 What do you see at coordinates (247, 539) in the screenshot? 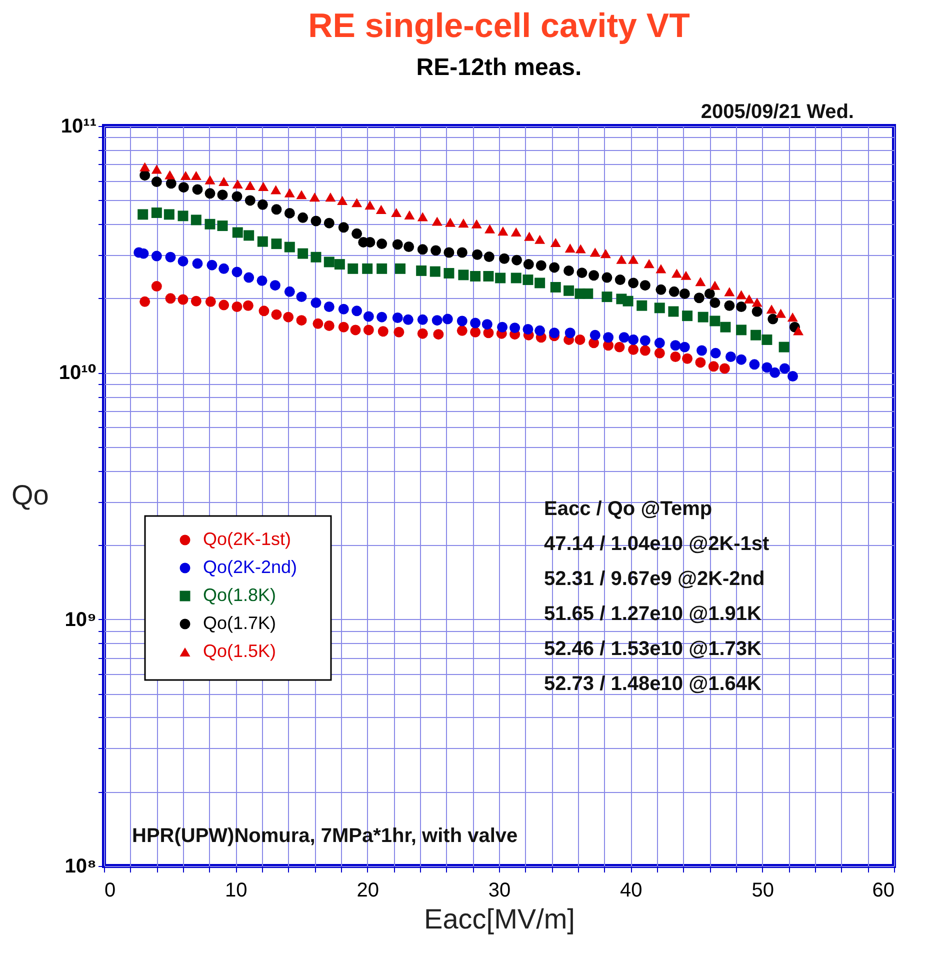
I see `legend-label: Qo(2K-1st)` at bounding box center [247, 539].